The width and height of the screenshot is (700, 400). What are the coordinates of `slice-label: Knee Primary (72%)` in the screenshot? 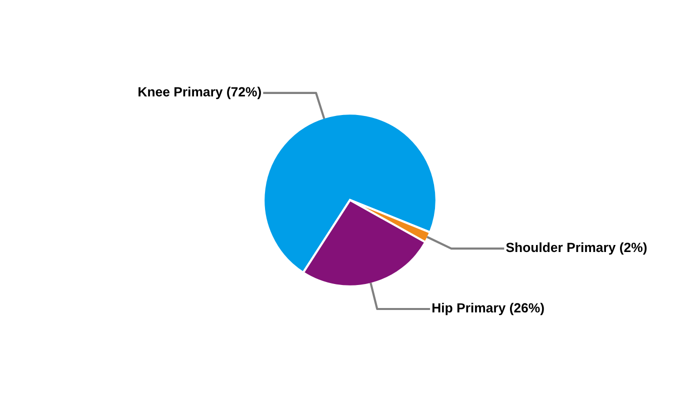 It's located at (199, 93).